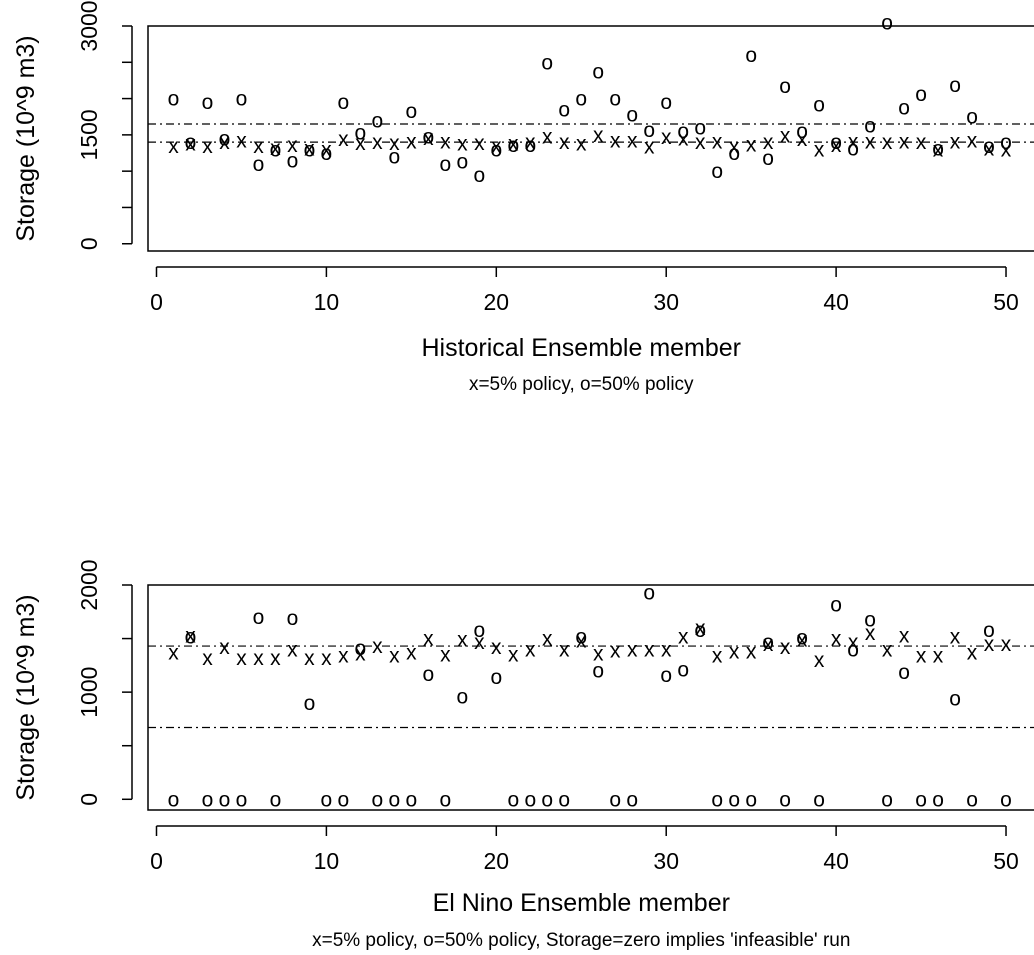 Image resolution: width=1034 pixels, height=955 pixels. I want to click on x-tick-label: 30, so click(666, 302).